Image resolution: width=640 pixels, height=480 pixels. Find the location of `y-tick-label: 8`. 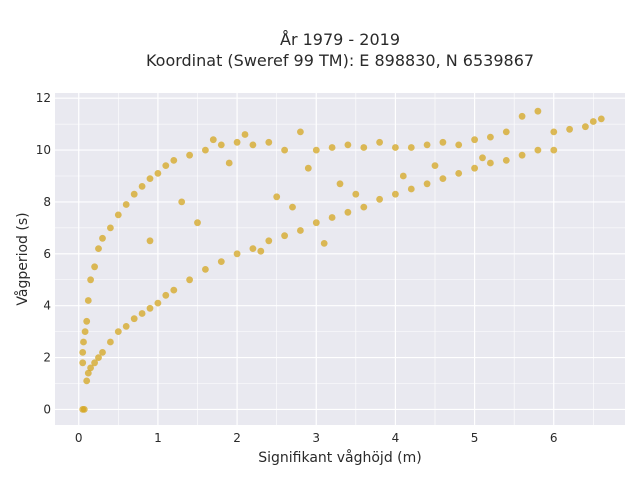

y-tick-label: 8 is located at coordinates (47, 202).